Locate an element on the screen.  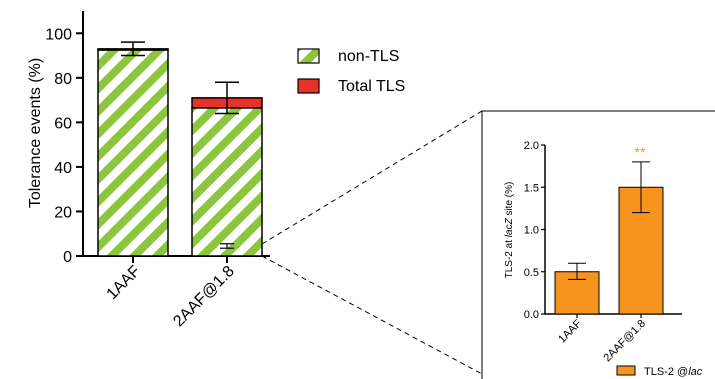
main-y-axis-title: Tolerance events (%) is located at coordinates (35, 133).